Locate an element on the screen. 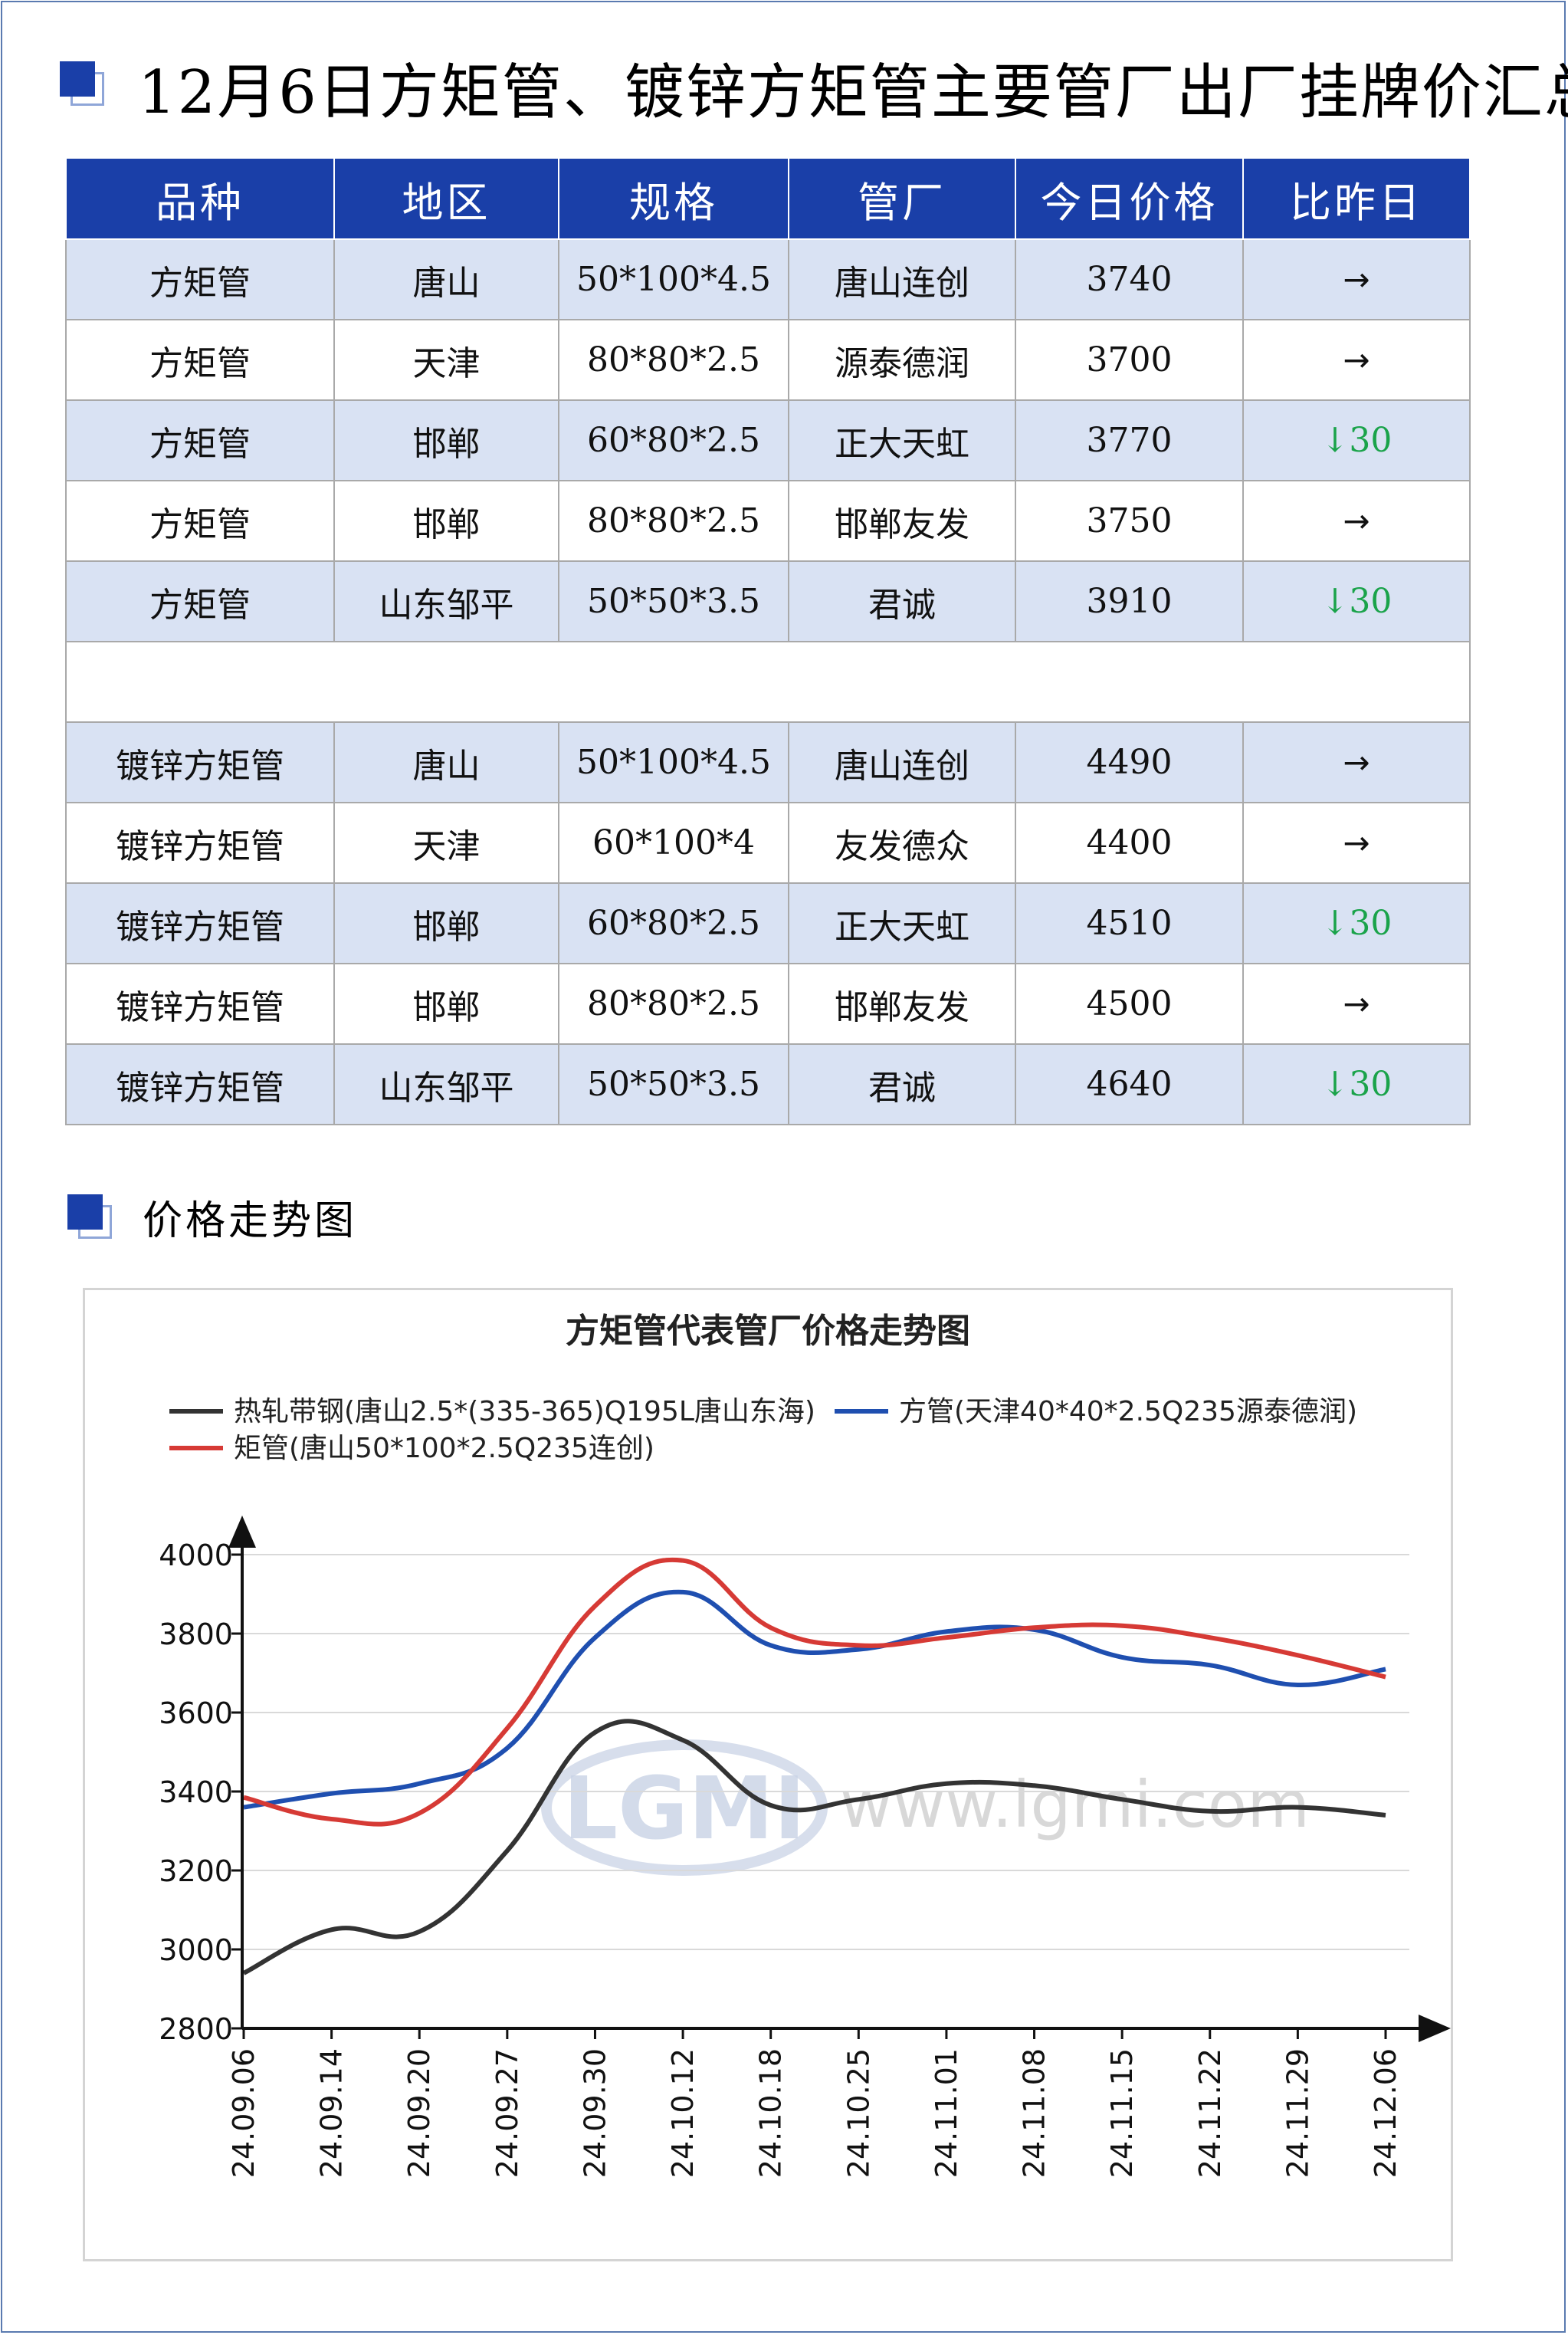 The width and height of the screenshot is (1568, 2335). cell-text: 4400 is located at coordinates (1129, 843).